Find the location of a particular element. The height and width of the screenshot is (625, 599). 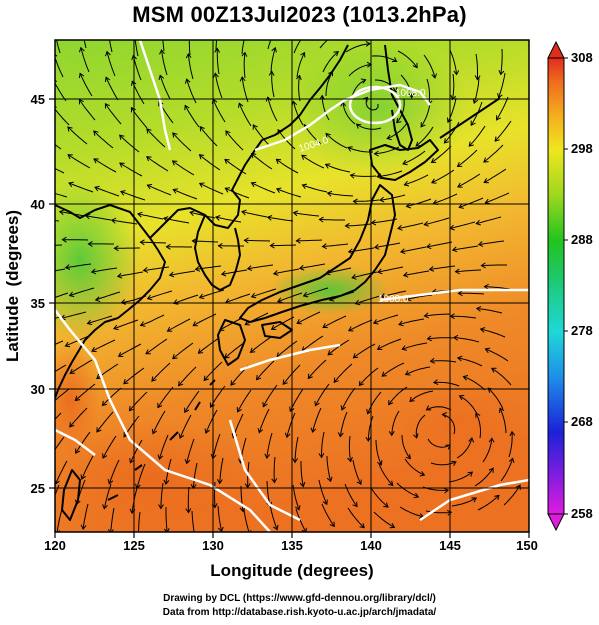

colorbar-label: 298 is located at coordinates (582, 148).